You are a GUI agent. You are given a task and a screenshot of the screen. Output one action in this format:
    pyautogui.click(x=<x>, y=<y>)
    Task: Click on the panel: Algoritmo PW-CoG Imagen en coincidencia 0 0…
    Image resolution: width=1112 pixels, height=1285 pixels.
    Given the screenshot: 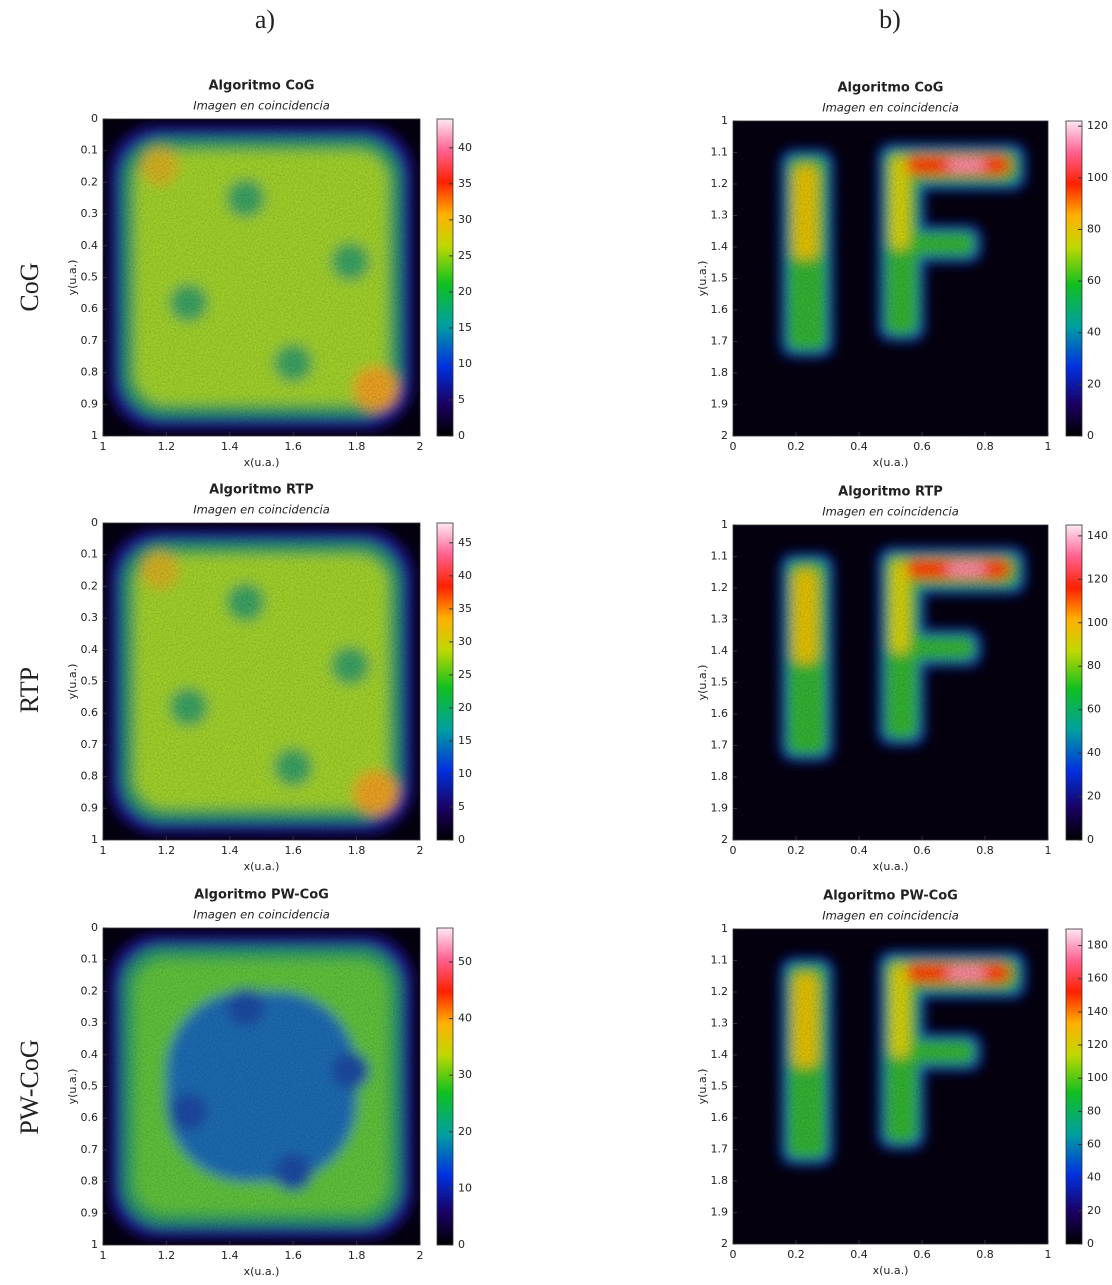 What is the action you would take?
    pyautogui.click(x=902, y=1083)
    